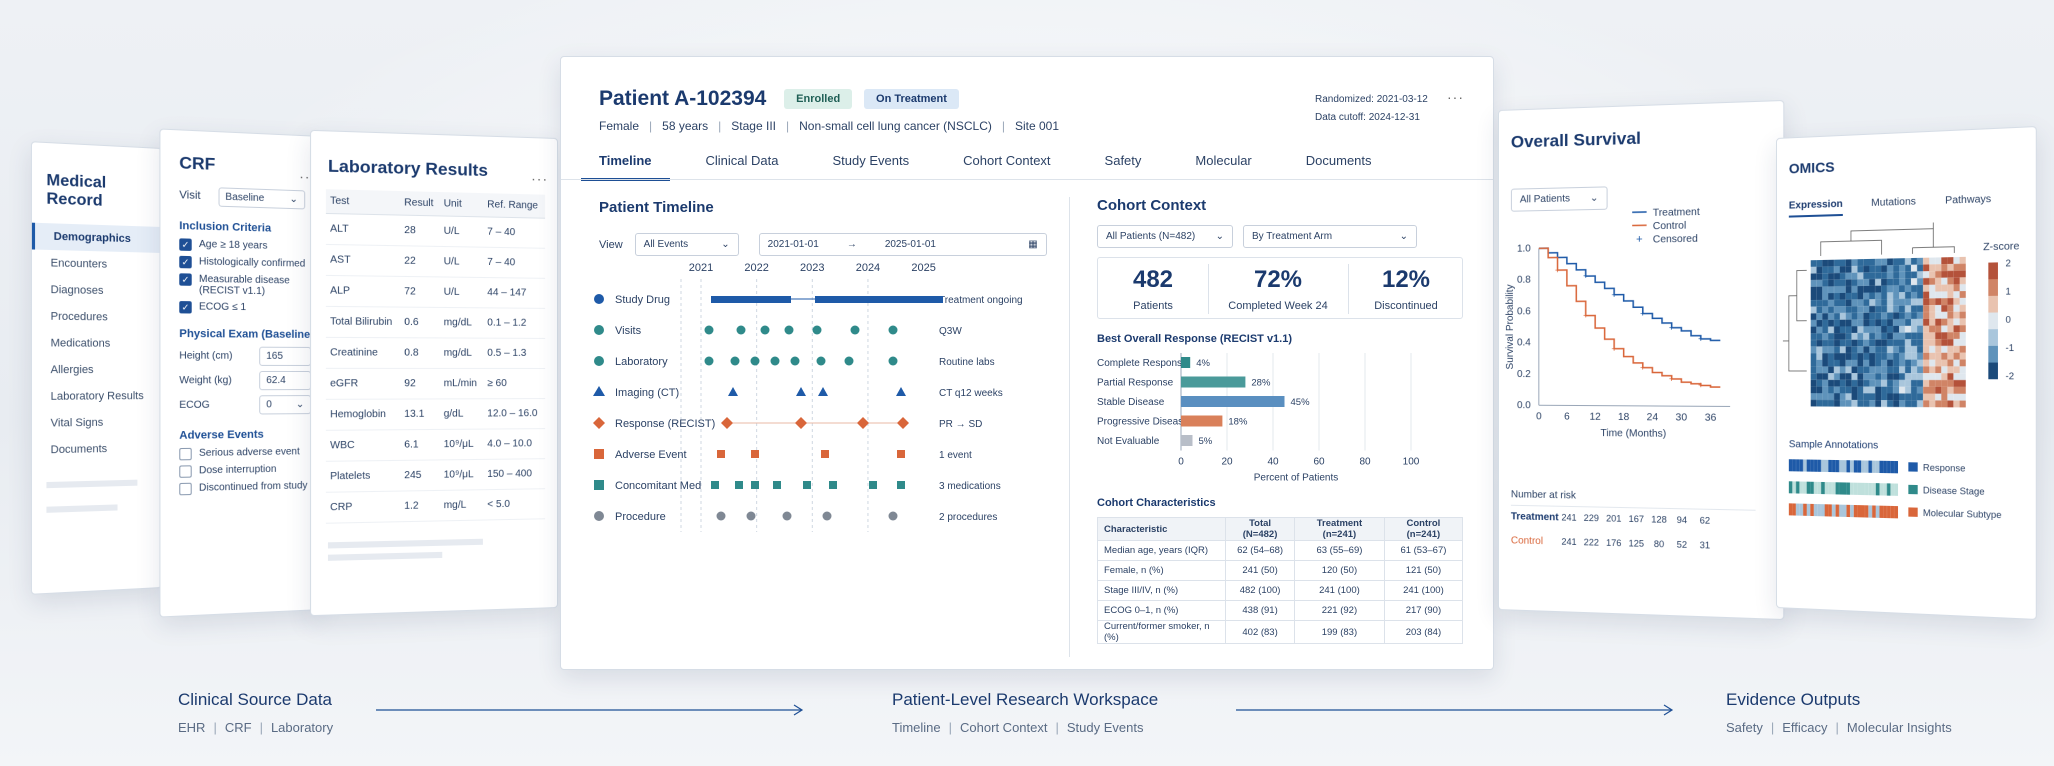  Describe the element at coordinates (96, 290) in the screenshot. I see `nav-item-diagnoses: Diagnoses` at that location.